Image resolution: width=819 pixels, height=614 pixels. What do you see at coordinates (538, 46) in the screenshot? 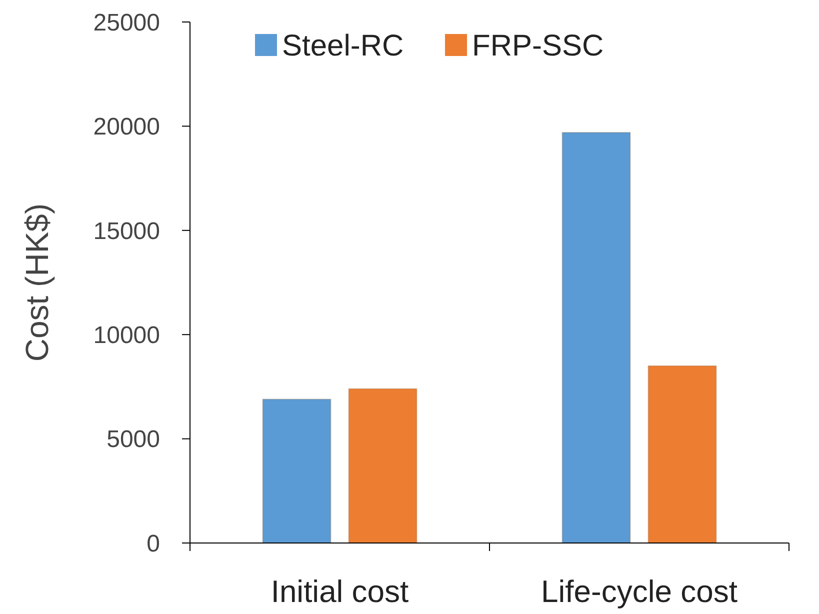
I see `legend-label: FRP-SSC` at bounding box center [538, 46].